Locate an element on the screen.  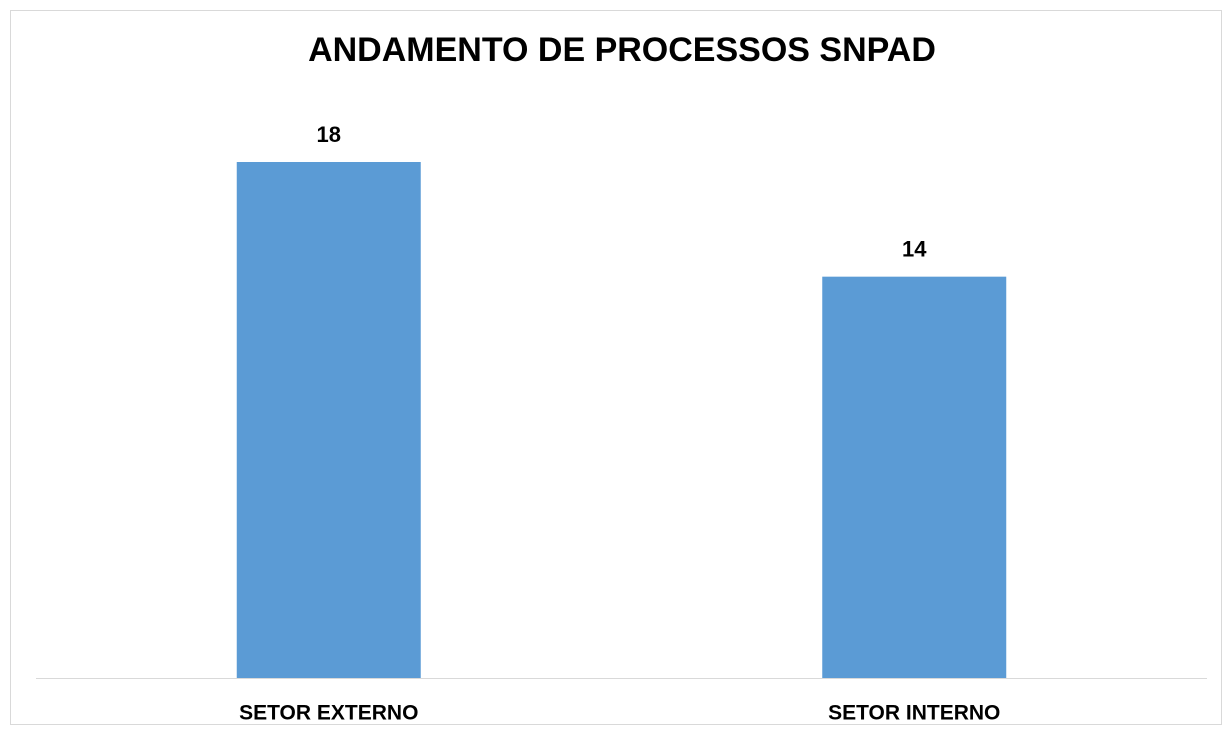
data-label: 18 is located at coordinates (329, 134).